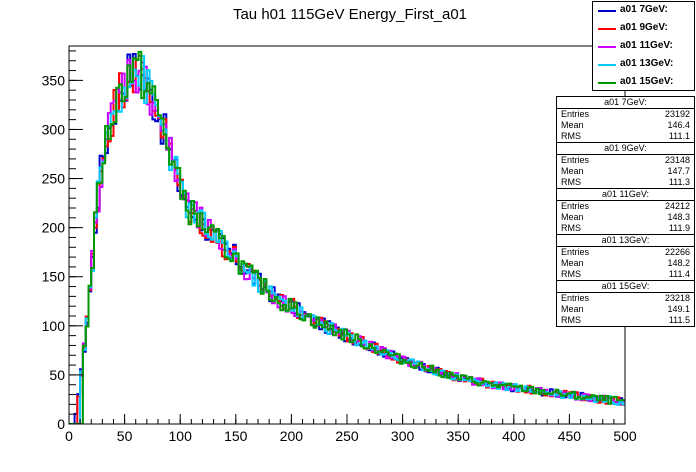 This screenshot has width=696, height=472. I want to click on stats-value: 24212, so click(677, 206).